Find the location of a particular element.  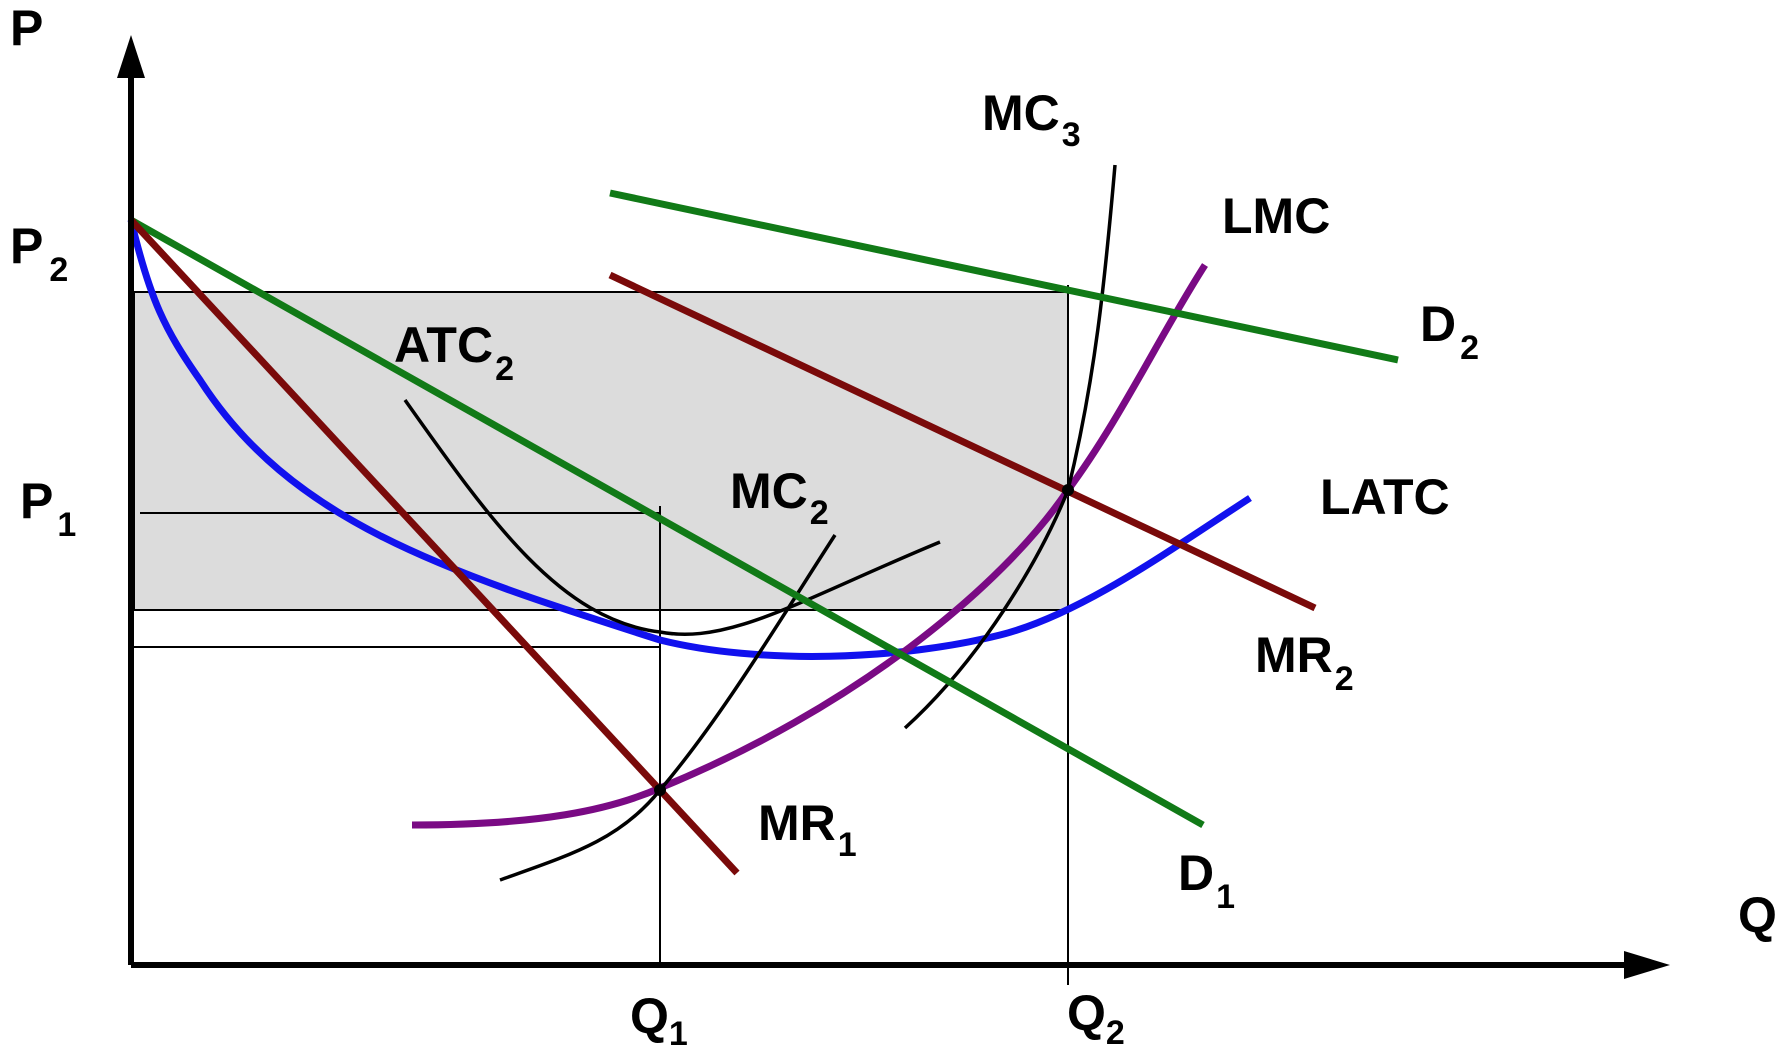

atc2-label-sub: 2 is located at coordinates (504, 369).